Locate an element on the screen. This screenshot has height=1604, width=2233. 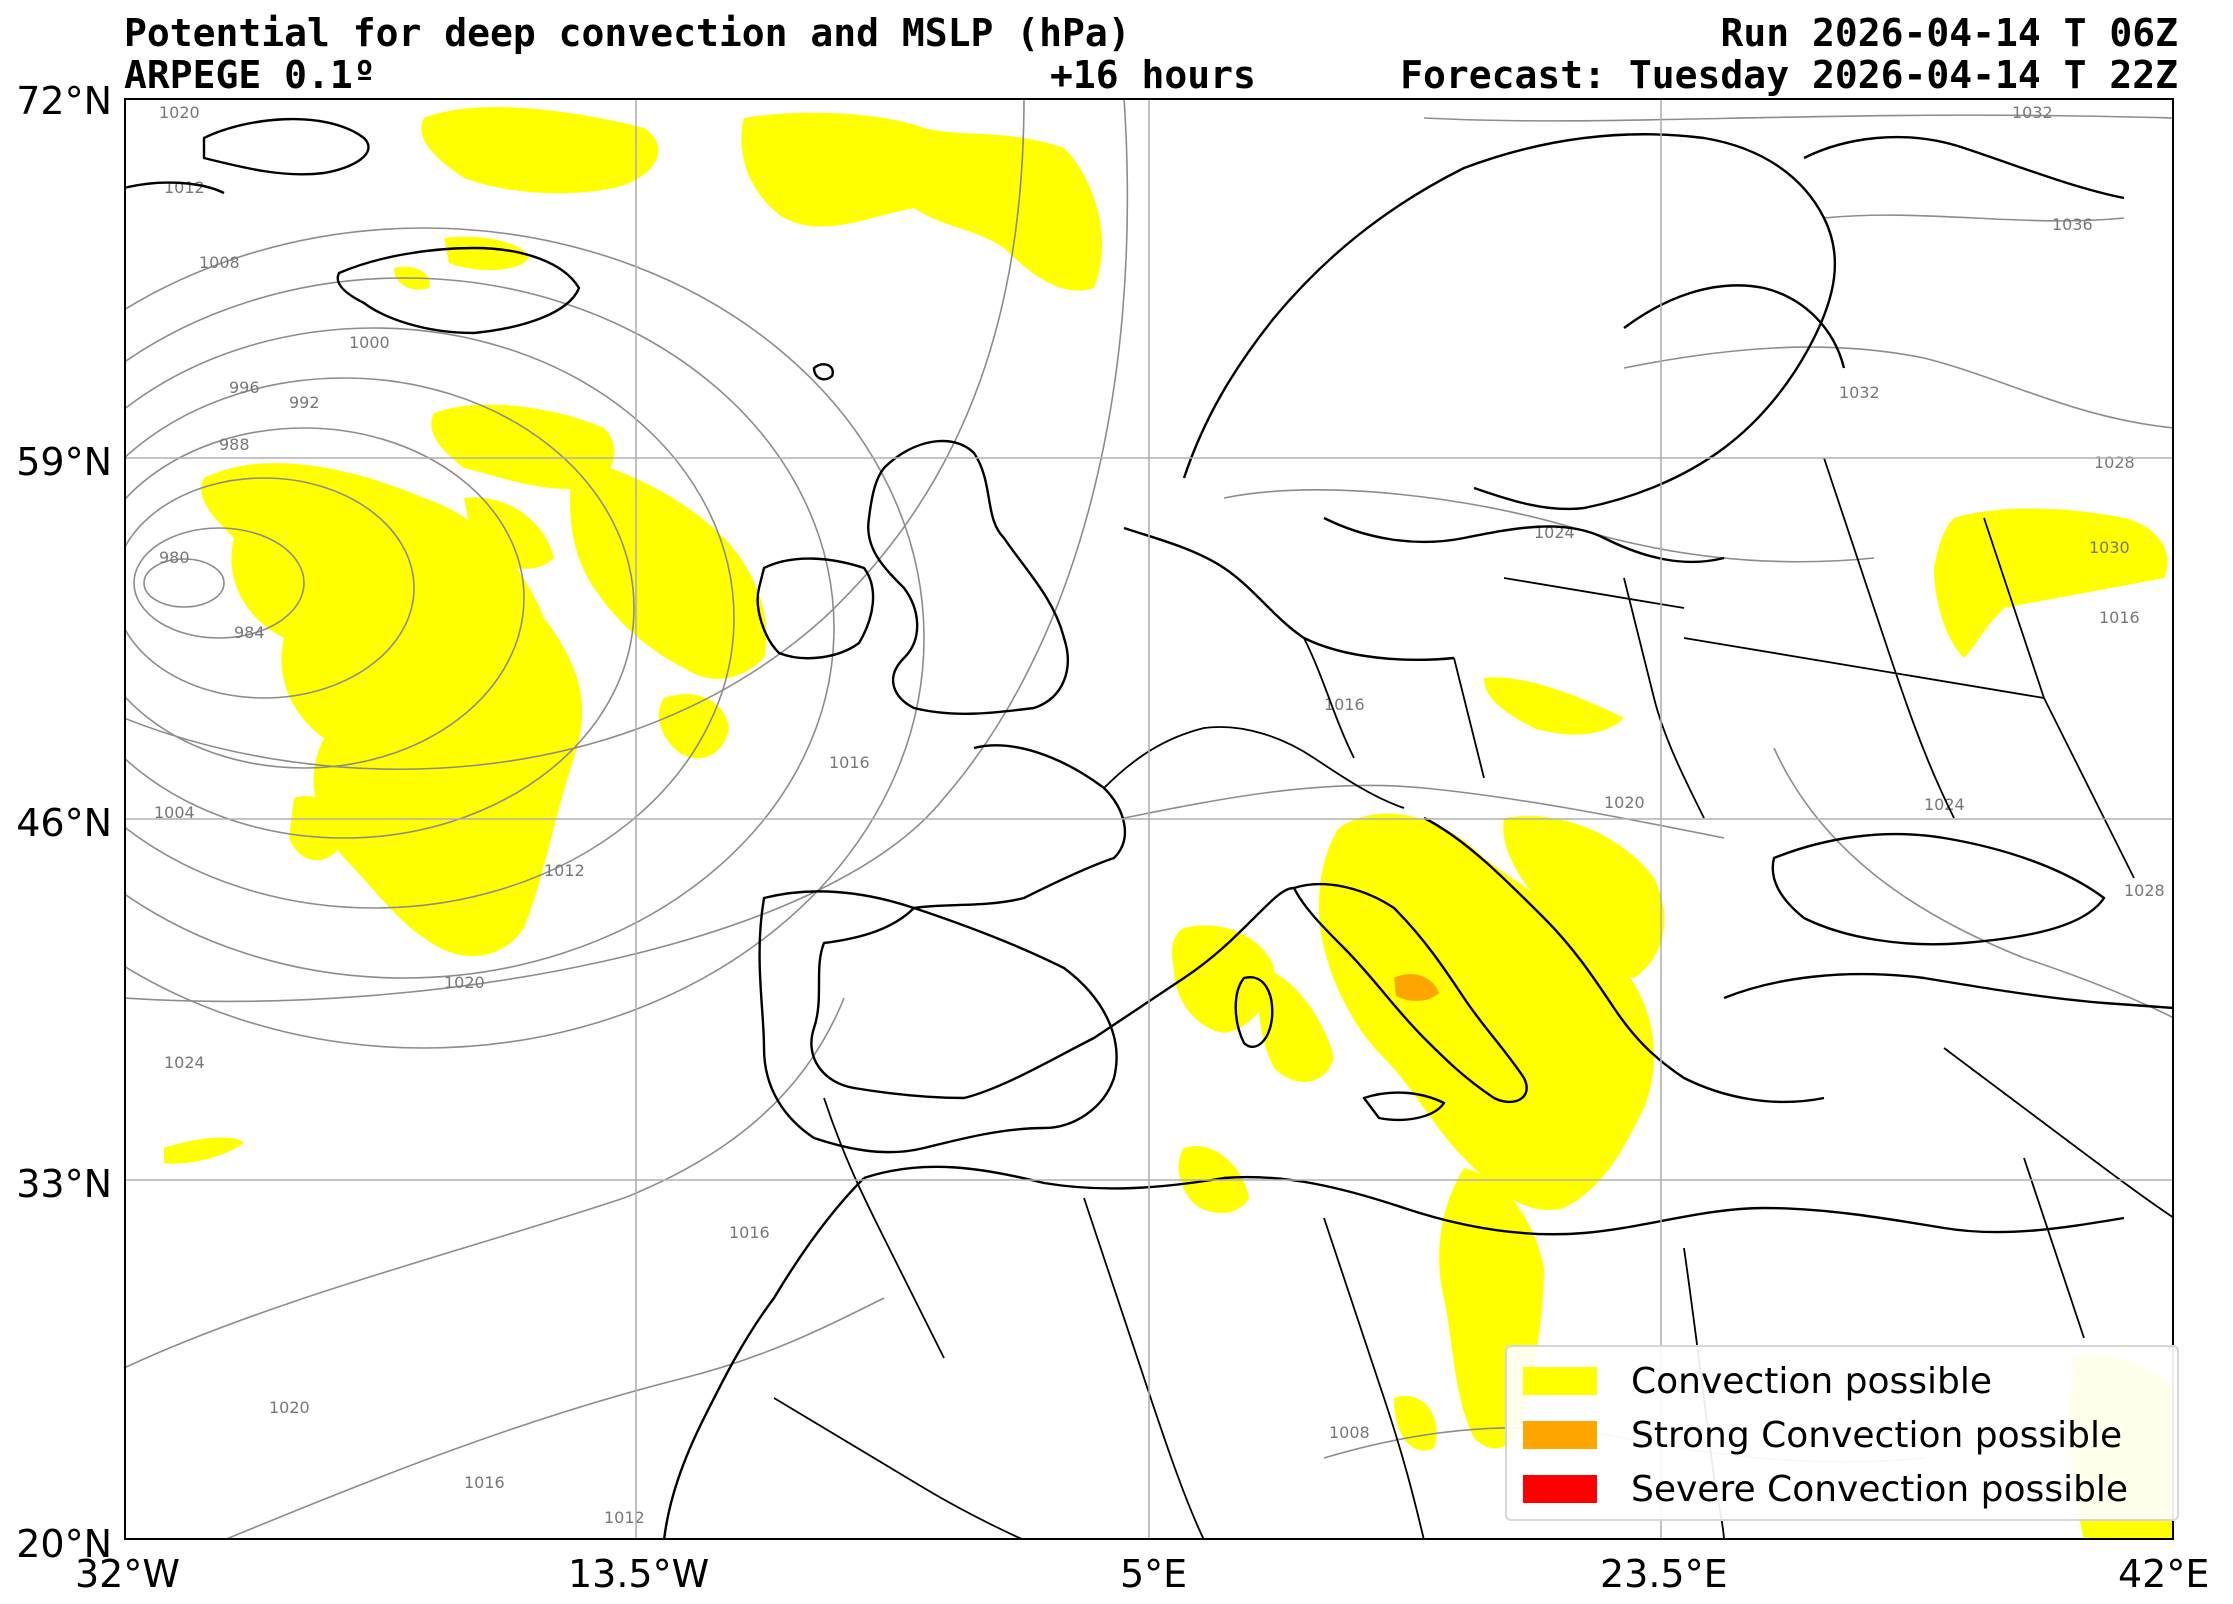
continent-coast is located at coordinates (1052, 922).